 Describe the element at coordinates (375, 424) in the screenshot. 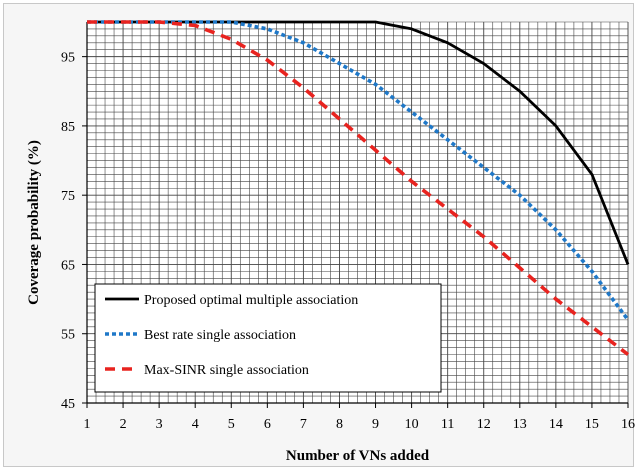

I see `x-tick-label: 9` at that location.